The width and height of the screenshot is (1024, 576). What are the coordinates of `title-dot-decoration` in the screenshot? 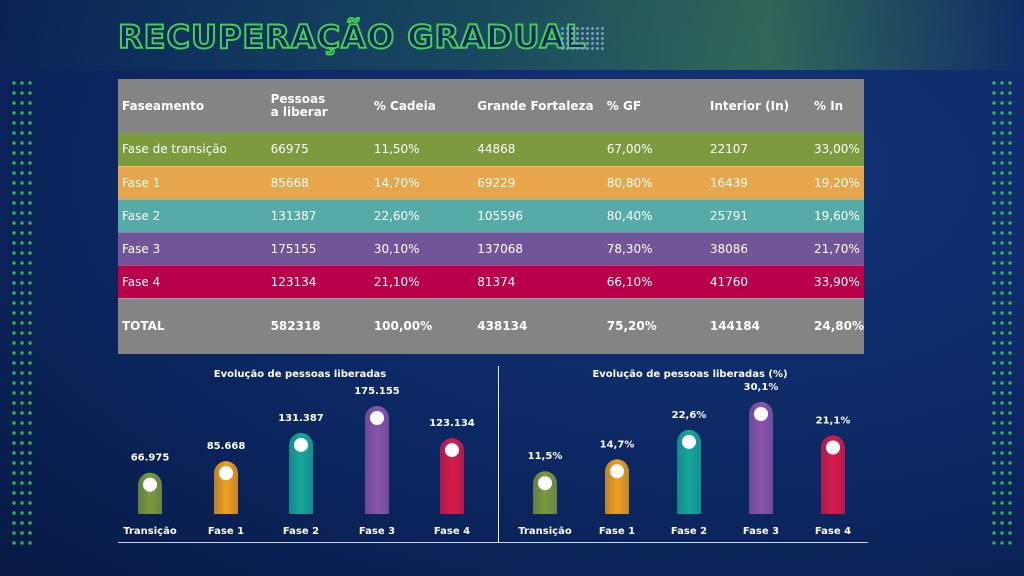 It's located at (583, 38).